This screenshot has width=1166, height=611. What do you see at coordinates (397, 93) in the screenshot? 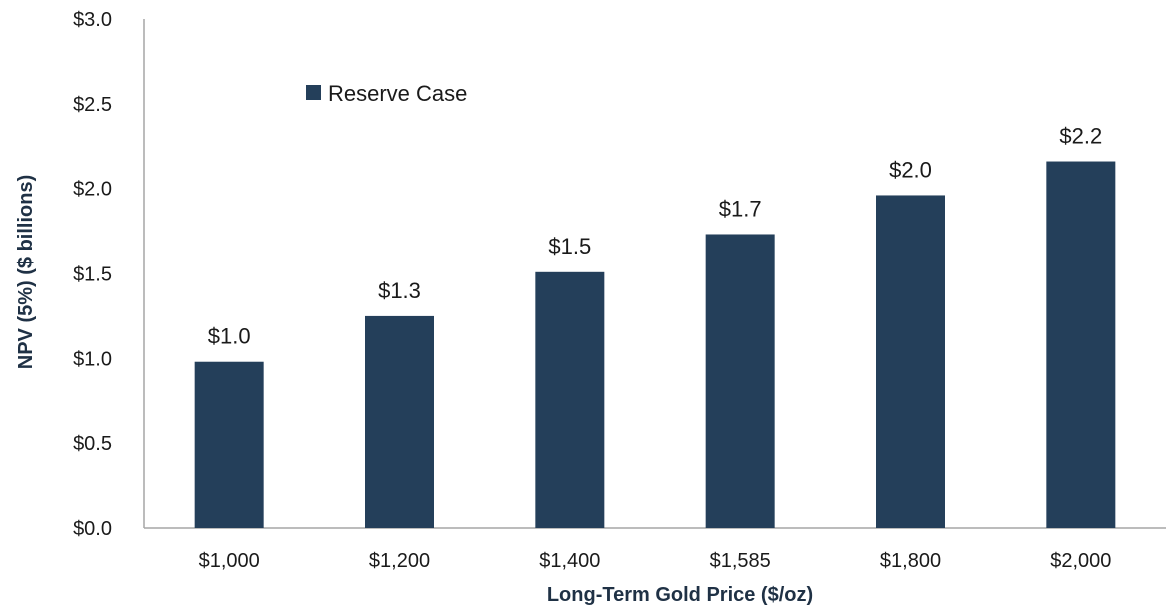
I see `legend-label-reserve-case: Reserve Case` at bounding box center [397, 93].